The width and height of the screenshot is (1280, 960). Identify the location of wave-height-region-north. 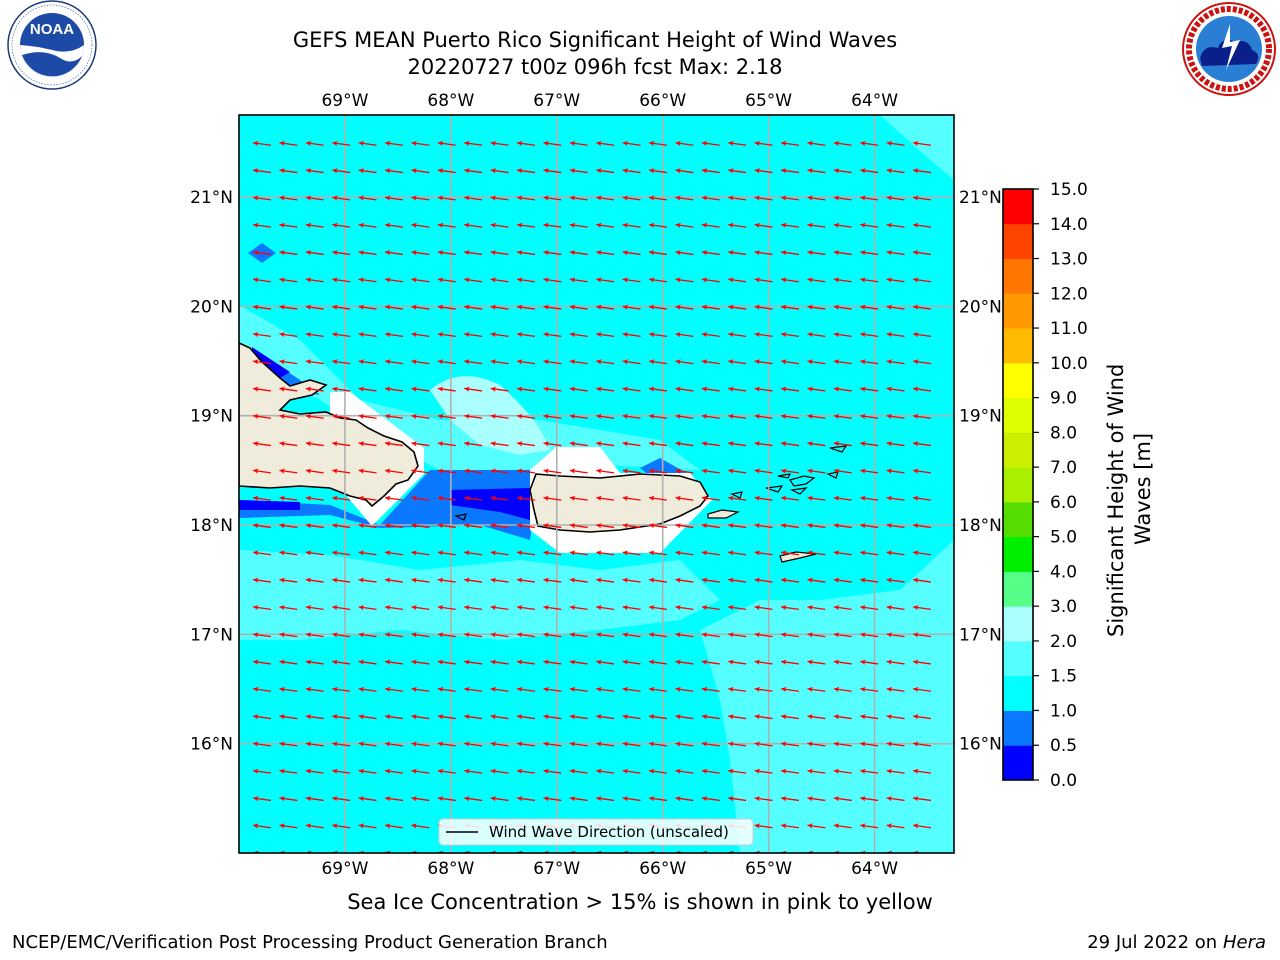
(469, 387).